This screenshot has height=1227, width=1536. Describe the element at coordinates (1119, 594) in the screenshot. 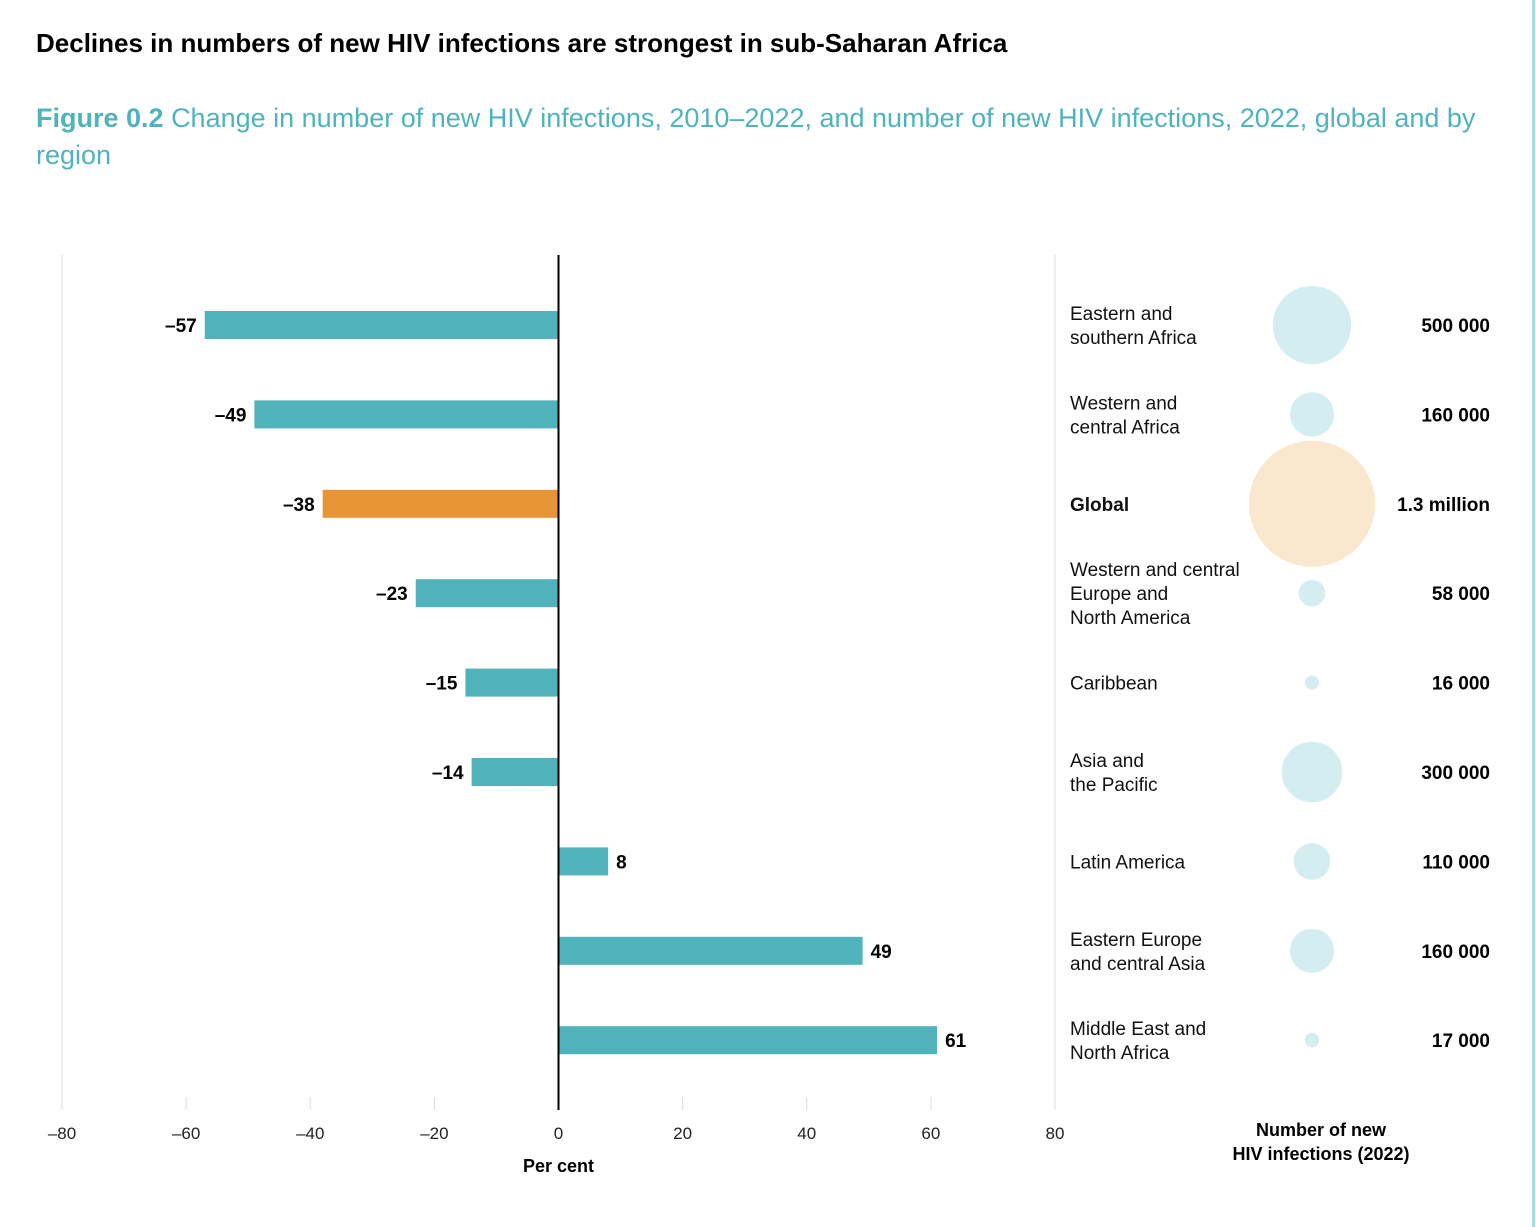

I see `category-label: Europe and` at that location.